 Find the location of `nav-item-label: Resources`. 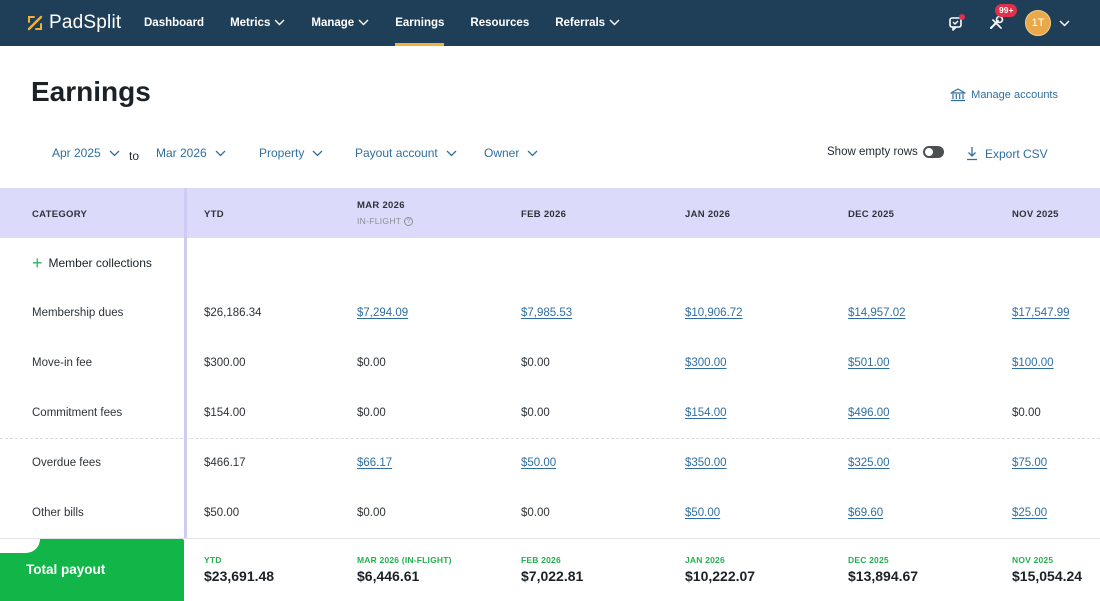

nav-item-label: Resources is located at coordinates (500, 23).